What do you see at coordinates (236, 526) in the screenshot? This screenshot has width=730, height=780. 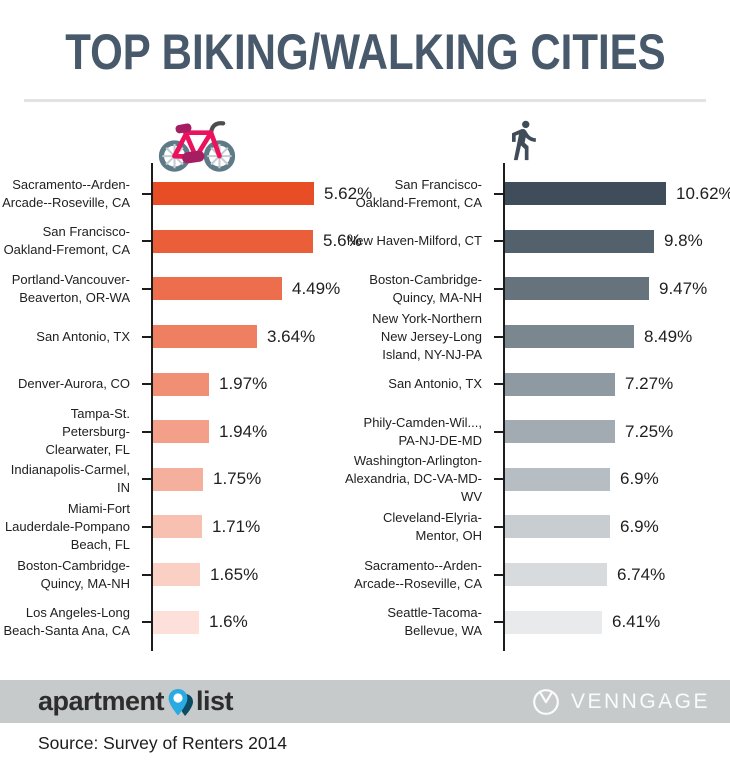 I see `value-label: 1.71%` at bounding box center [236, 526].